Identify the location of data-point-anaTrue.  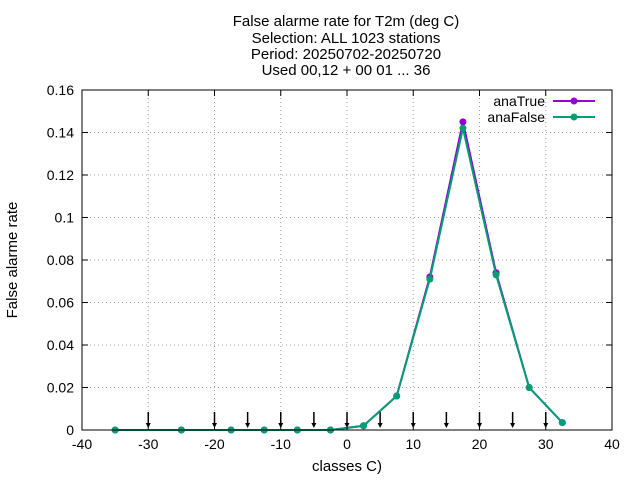
(463, 122).